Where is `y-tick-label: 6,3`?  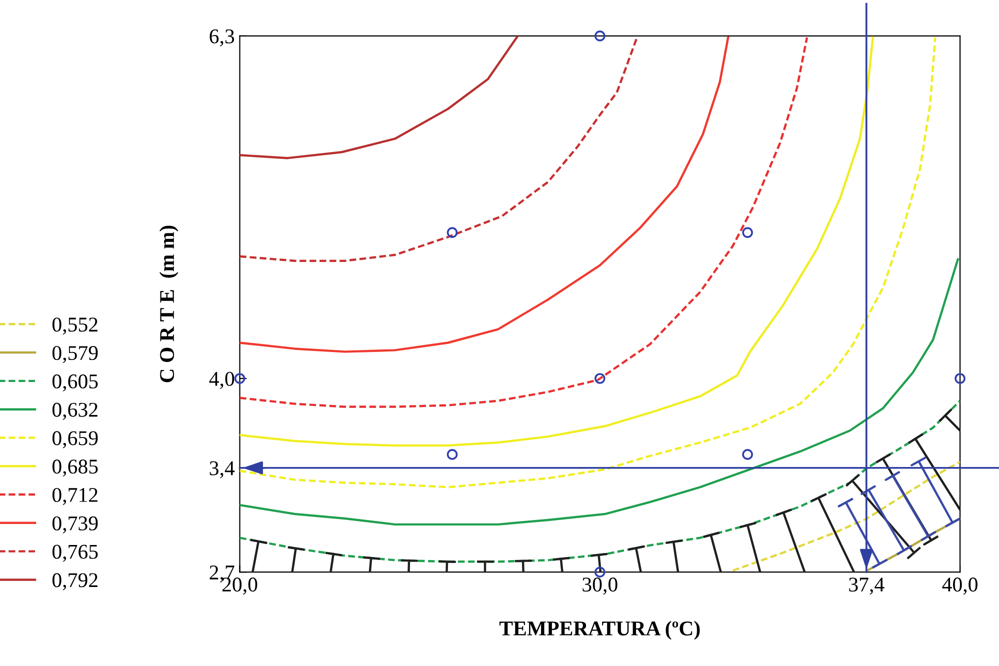
y-tick-label: 6,3 is located at coordinates (222, 37).